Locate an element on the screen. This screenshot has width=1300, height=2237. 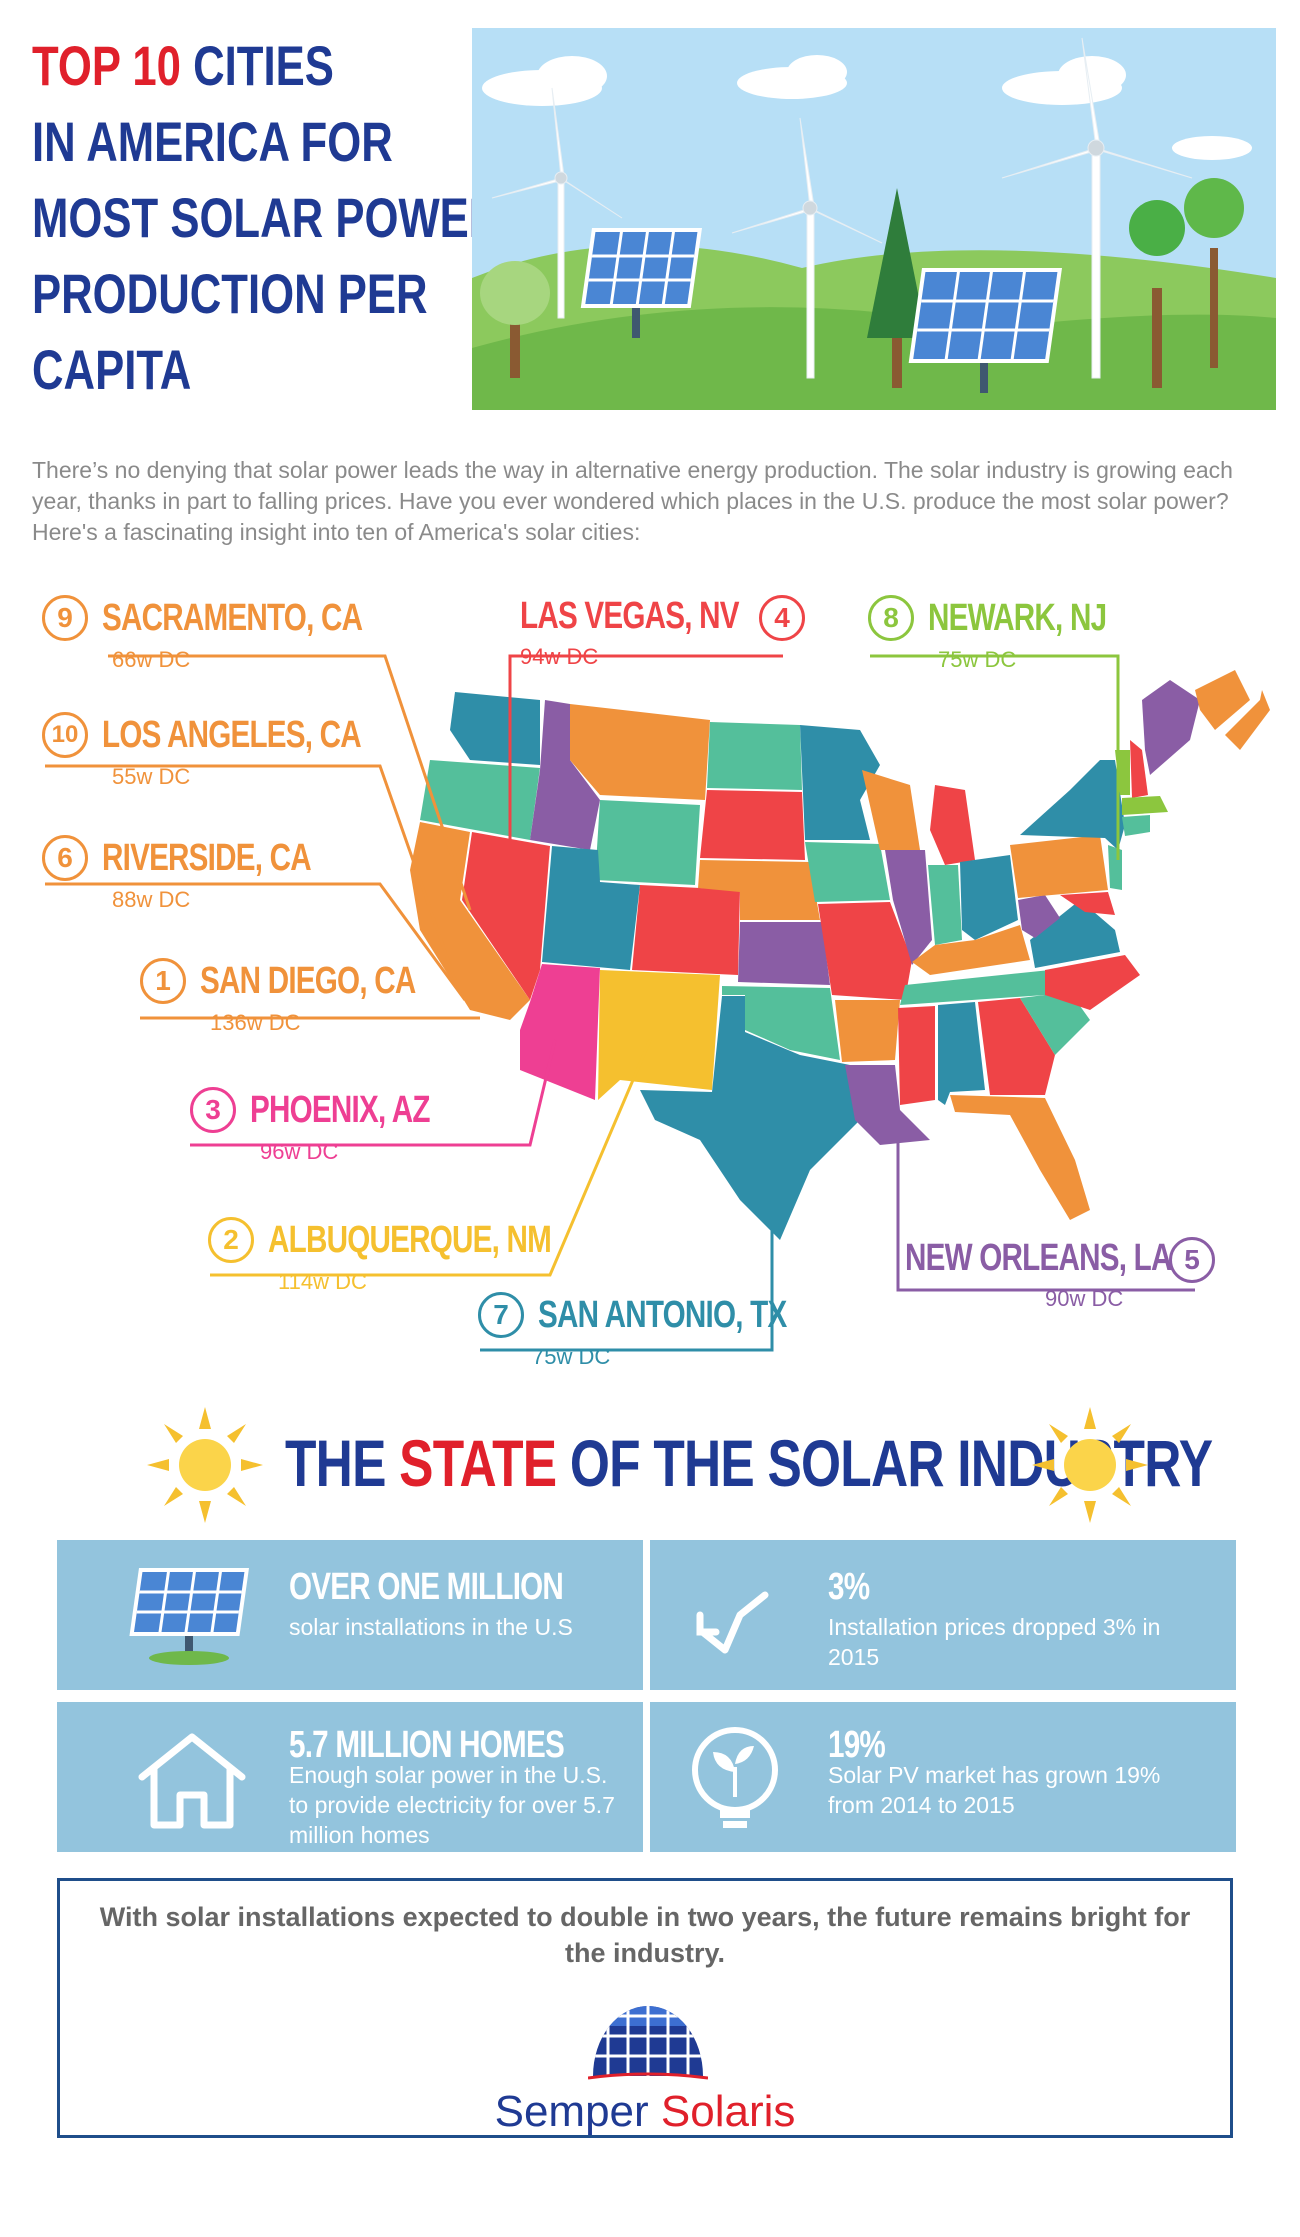
state-nebraska is located at coordinates (759, 890).